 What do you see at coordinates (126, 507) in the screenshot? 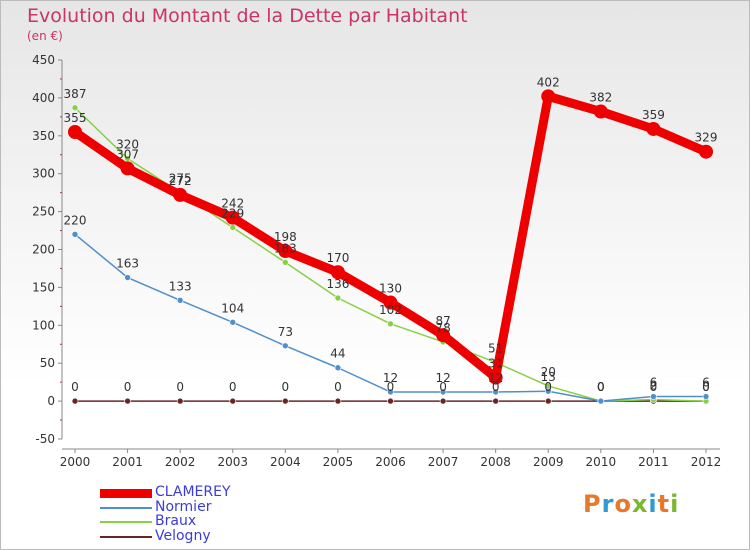
I see `legend-swatch` at bounding box center [126, 507].